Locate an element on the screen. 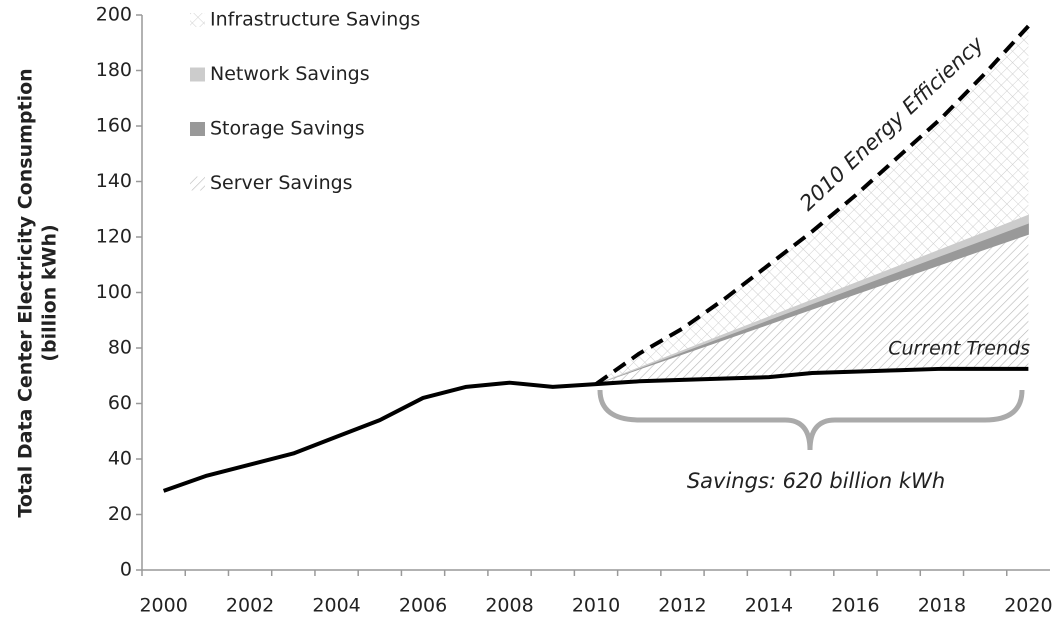 This screenshot has width=1060, height=626. x-tick-label: 2010 is located at coordinates (596, 606).